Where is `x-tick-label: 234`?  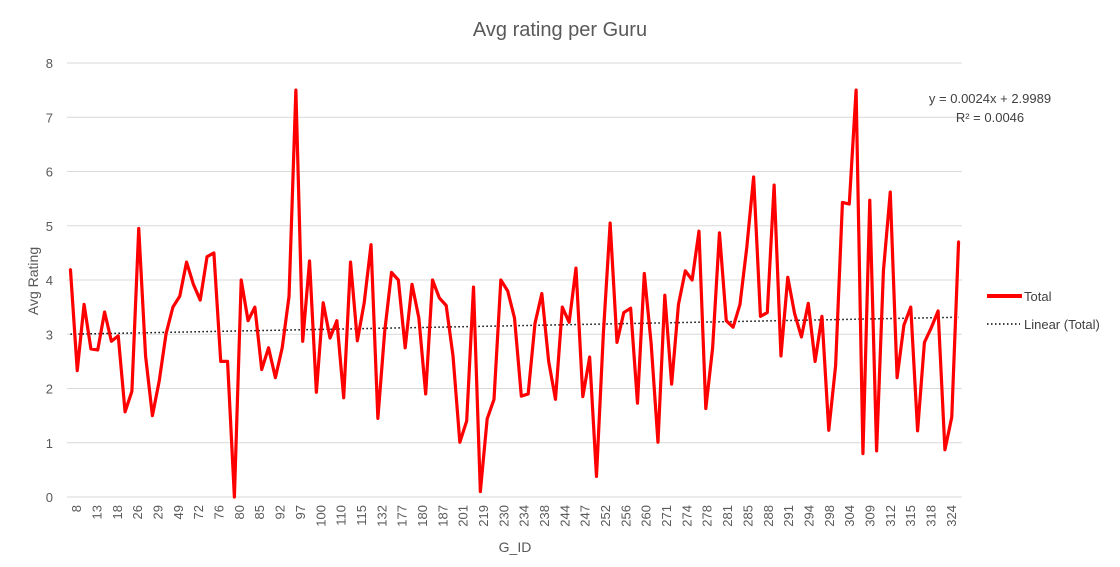
x-tick-label: 234 is located at coordinates (524, 516).